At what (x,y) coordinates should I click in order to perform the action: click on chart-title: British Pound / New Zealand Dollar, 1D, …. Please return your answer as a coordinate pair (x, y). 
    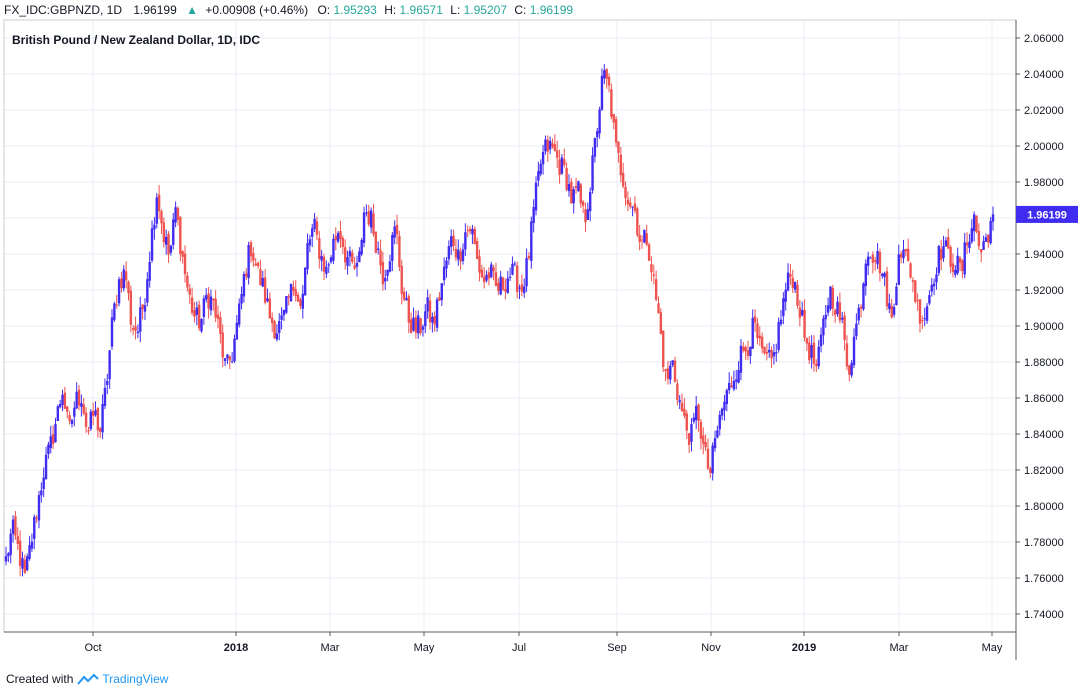
    Looking at the image, I should click on (136, 40).